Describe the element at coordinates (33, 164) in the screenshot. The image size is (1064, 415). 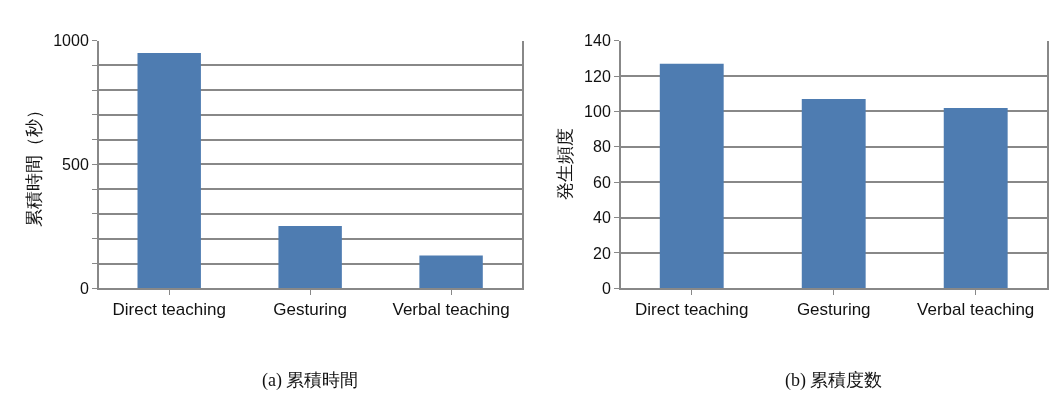
I see `y-axis-title: 累積時間（秒）` at that location.